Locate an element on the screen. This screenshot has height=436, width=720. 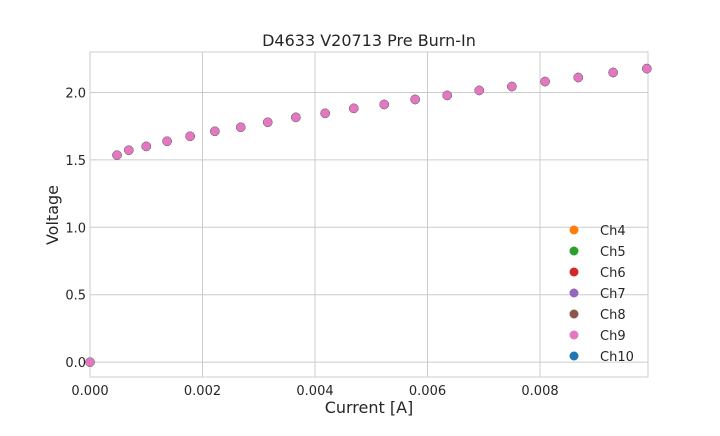
legend-marker-ch5 is located at coordinates (574, 251).